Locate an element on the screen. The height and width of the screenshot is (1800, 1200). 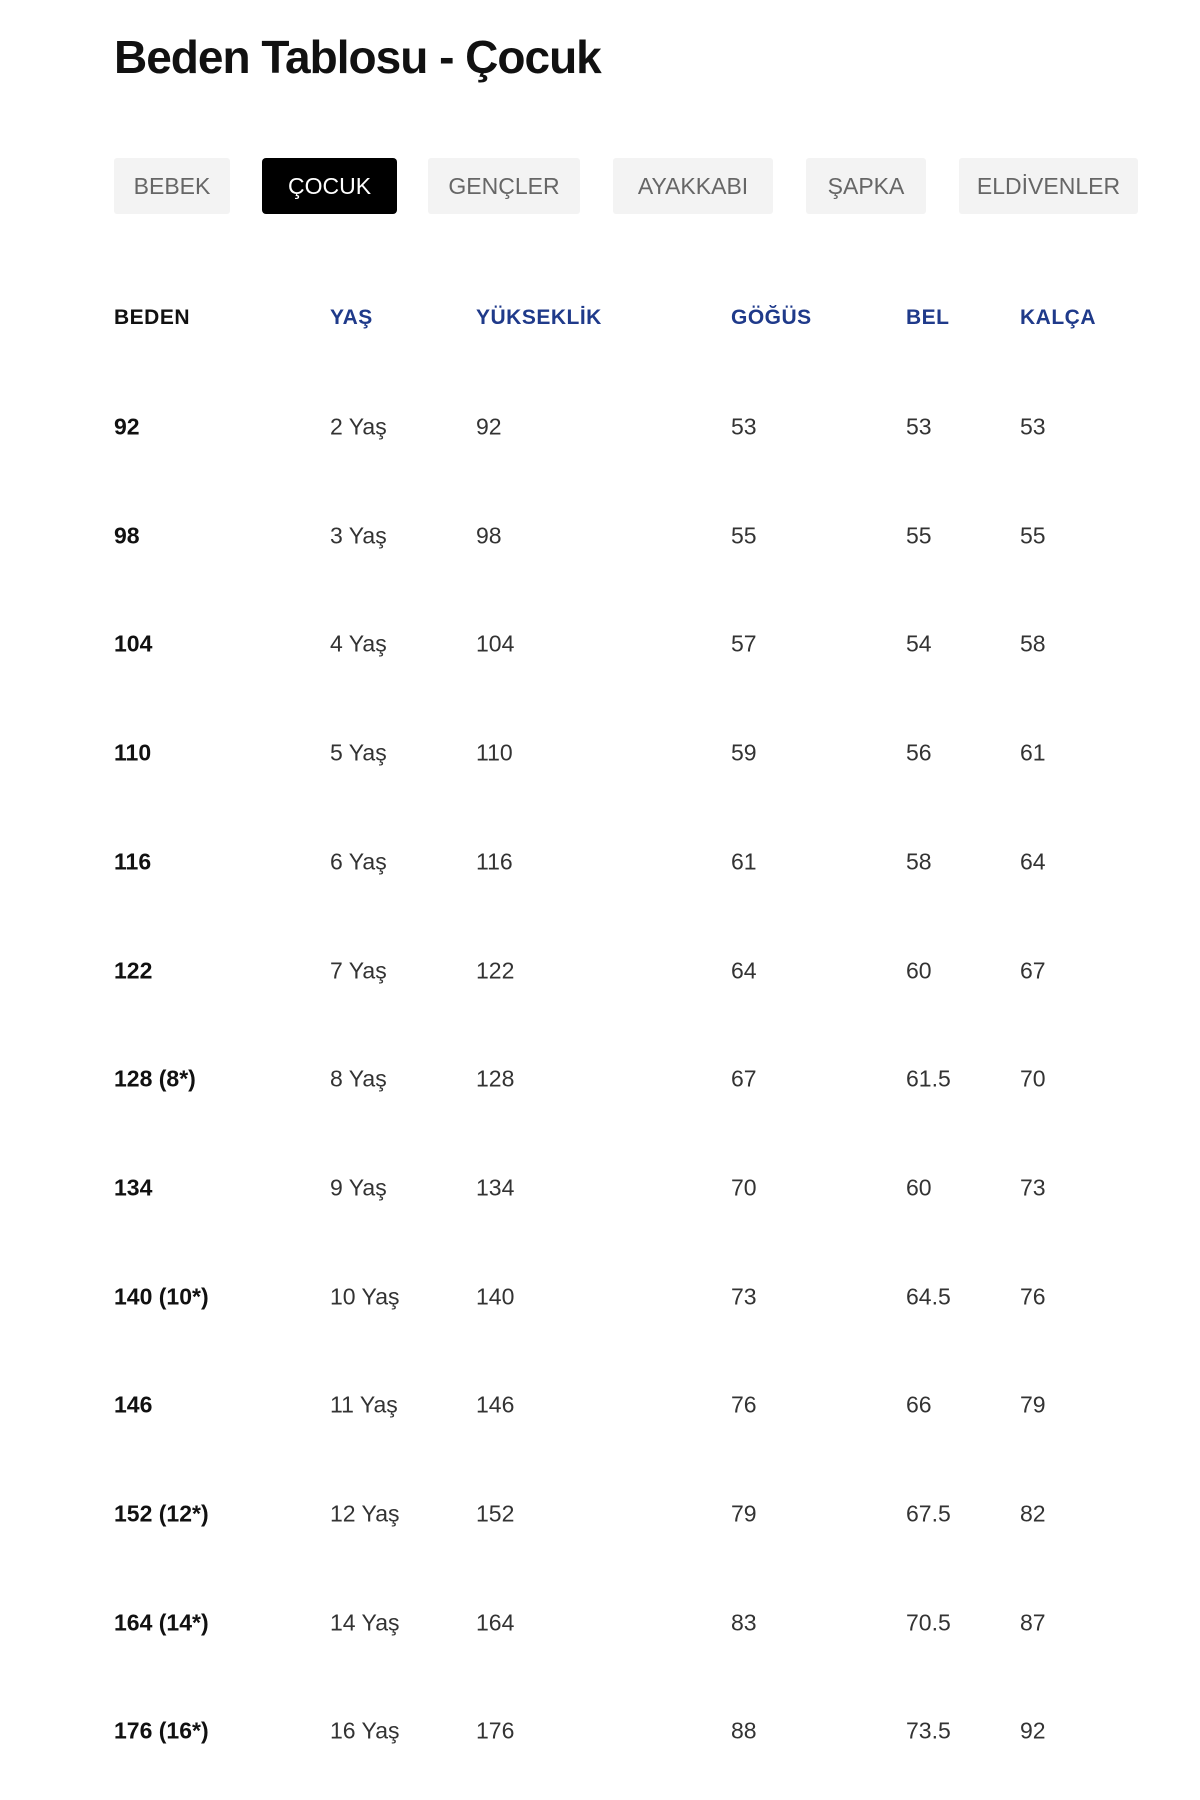
cell-waist: 56 is located at coordinates (919, 752).